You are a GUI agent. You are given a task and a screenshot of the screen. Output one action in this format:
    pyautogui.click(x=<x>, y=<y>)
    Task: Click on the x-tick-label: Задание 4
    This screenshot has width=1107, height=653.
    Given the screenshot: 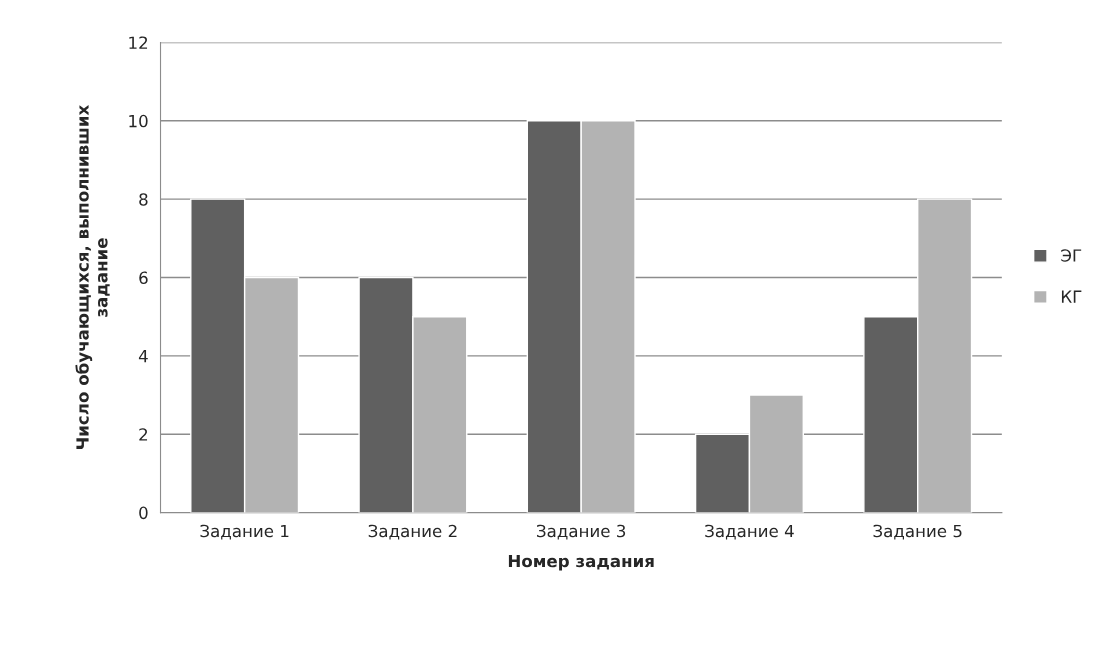 What is the action you would take?
    pyautogui.click(x=749, y=532)
    